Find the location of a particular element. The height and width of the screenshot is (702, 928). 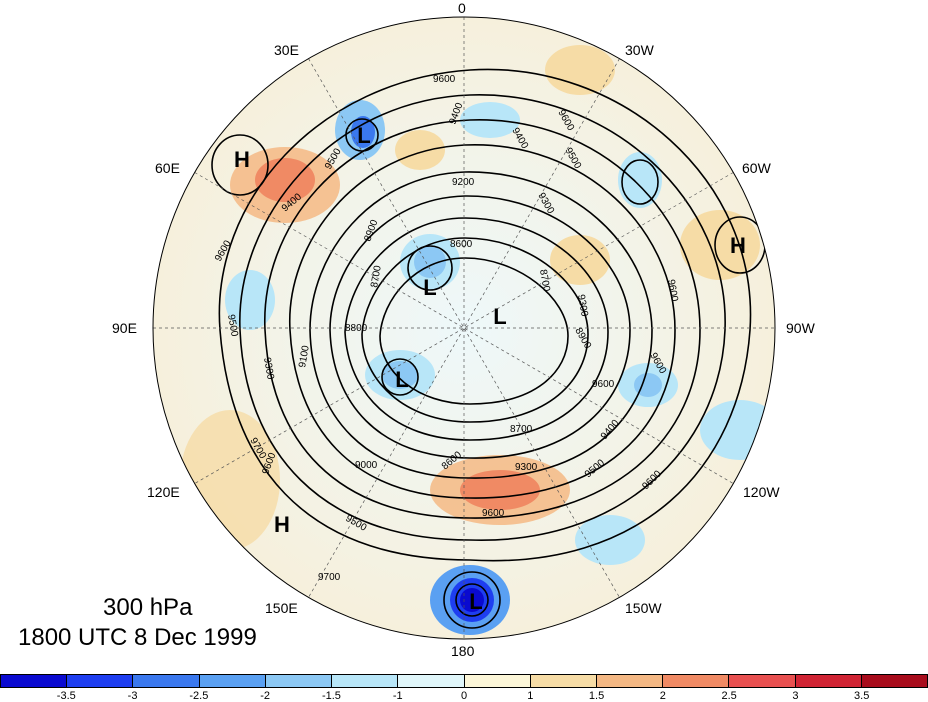

colorbar-tick-label: 3.5 is located at coordinates (862, 696).